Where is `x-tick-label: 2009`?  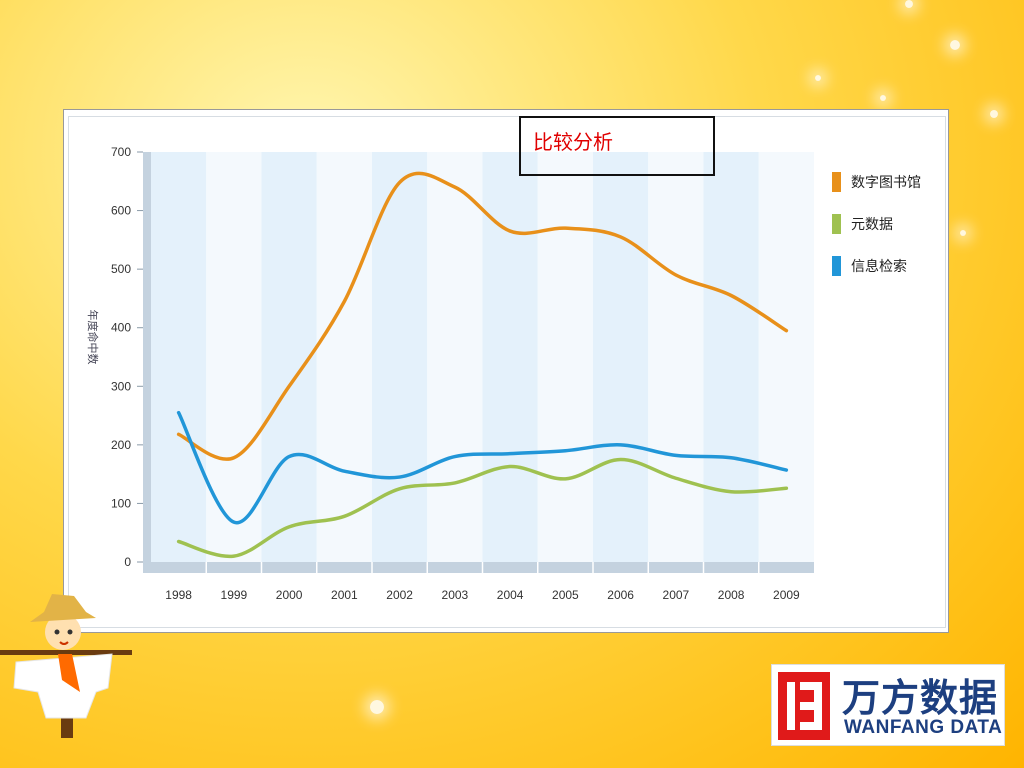 x-tick-label: 2009 is located at coordinates (786, 595).